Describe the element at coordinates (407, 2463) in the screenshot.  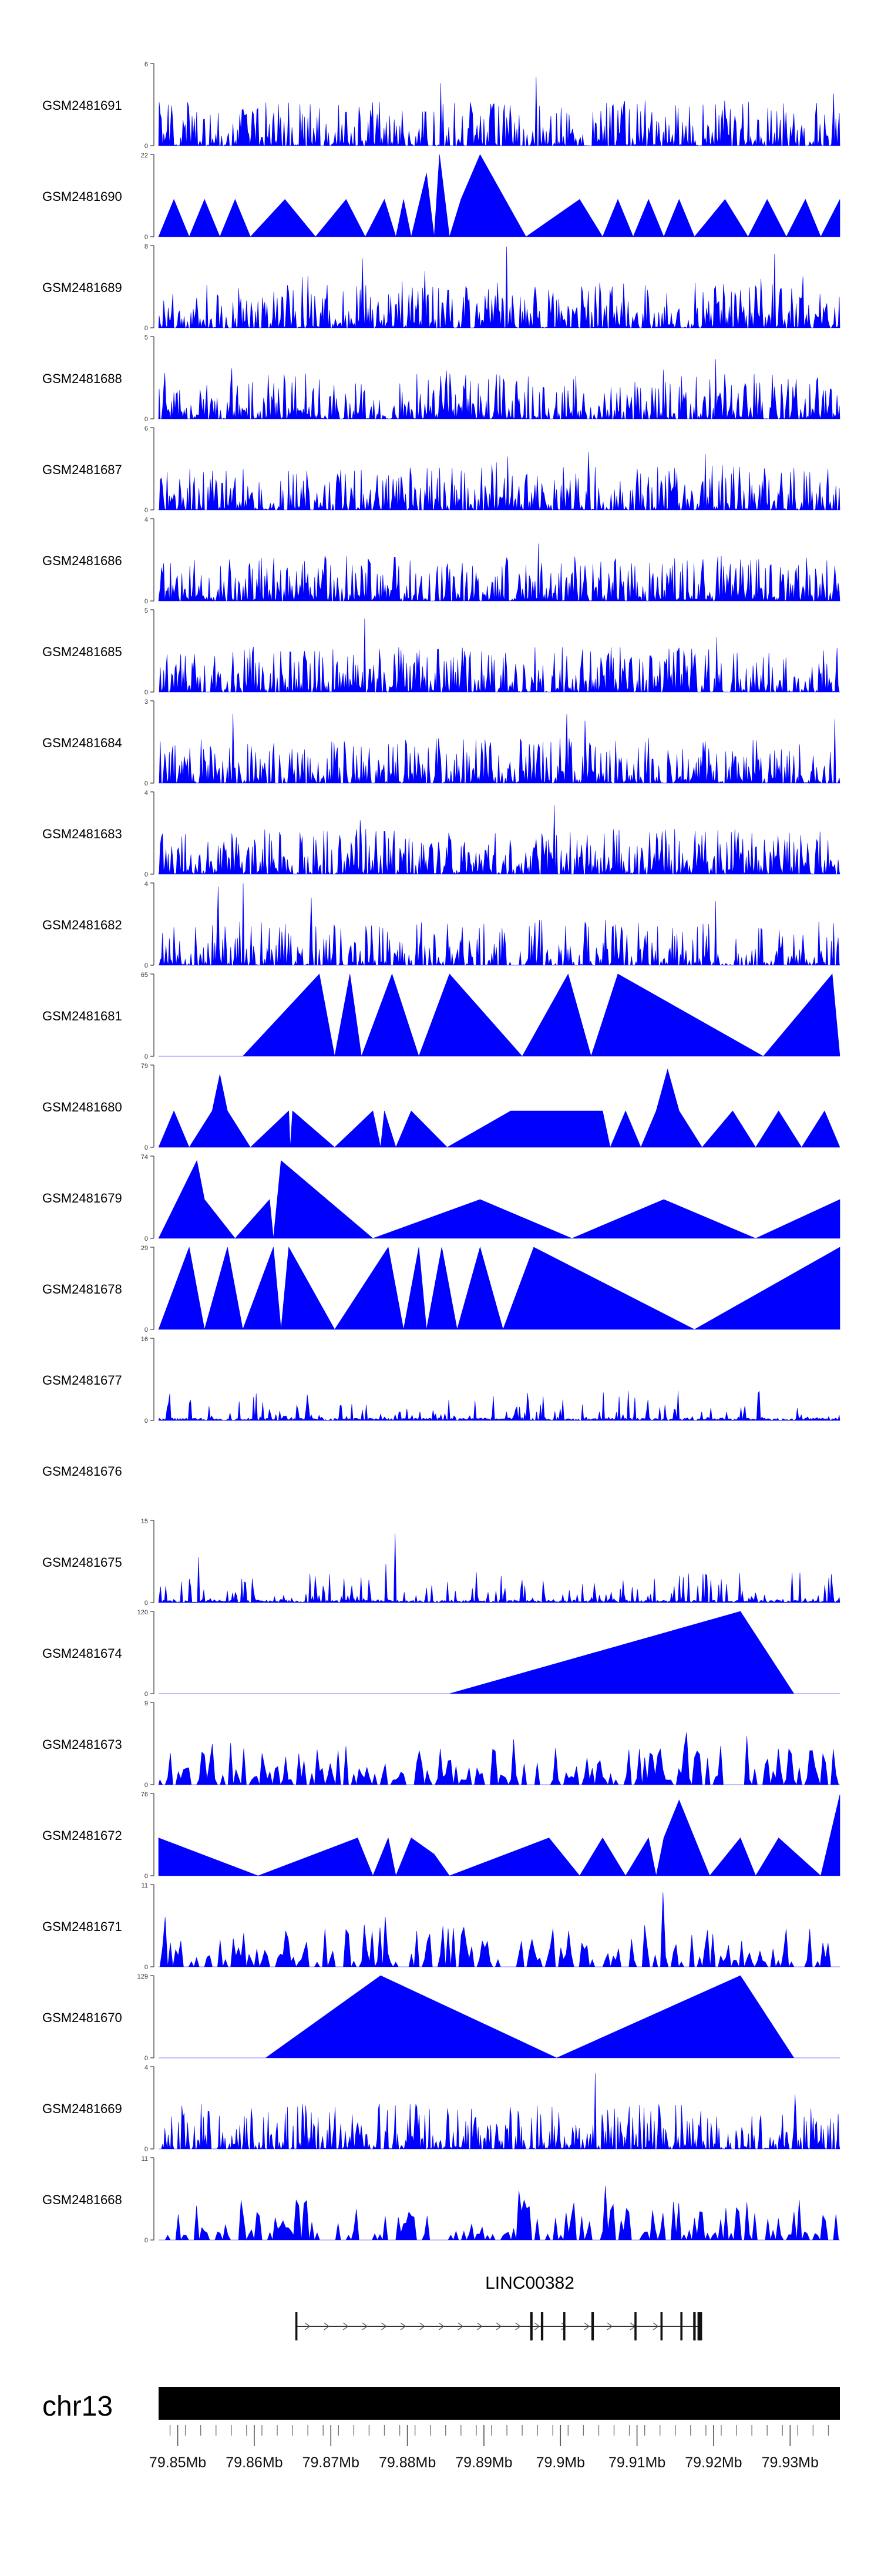
I see `axis-tick-label: 79.88Mb` at that location.